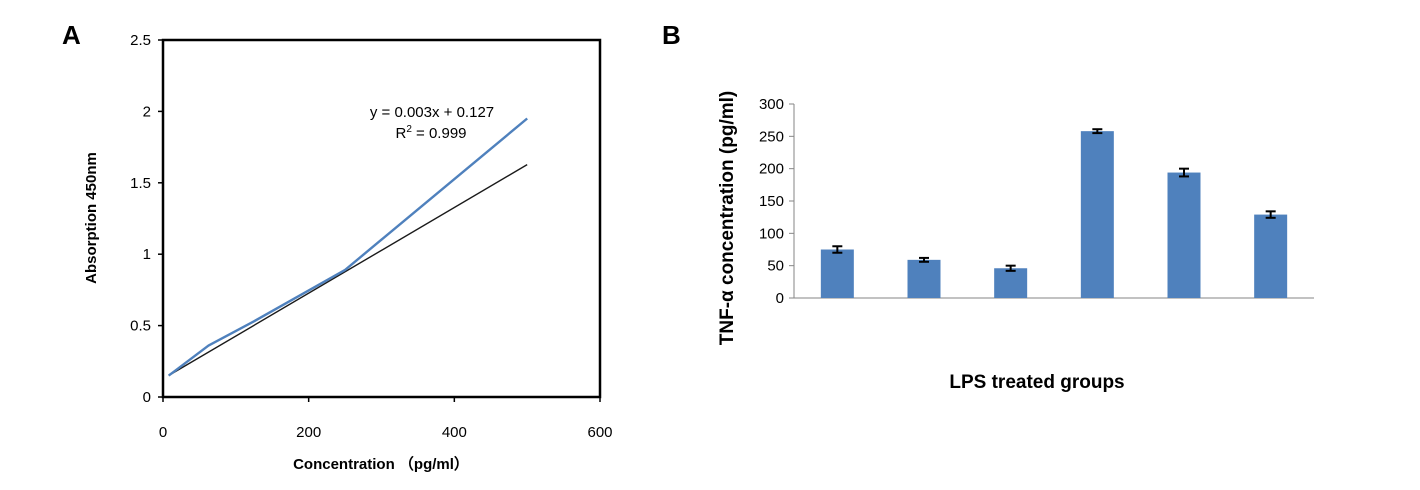  What do you see at coordinates (775, 266) in the screenshot?
I see `panel-b-y-tick-label: 50` at bounding box center [775, 266].